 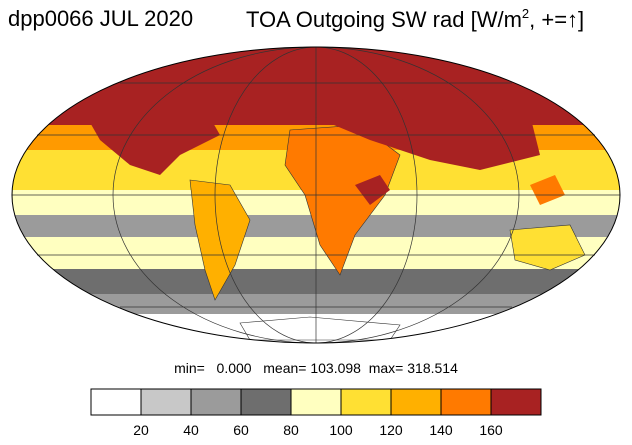 What do you see at coordinates (432, 368) in the screenshot?
I see `max-value: 318.514` at bounding box center [432, 368].